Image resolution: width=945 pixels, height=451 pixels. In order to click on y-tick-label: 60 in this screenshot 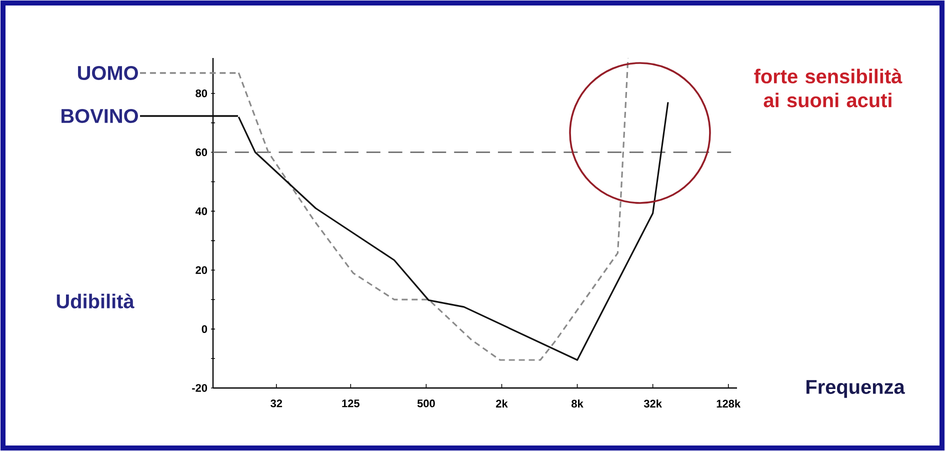, I will do `click(202, 152)`.